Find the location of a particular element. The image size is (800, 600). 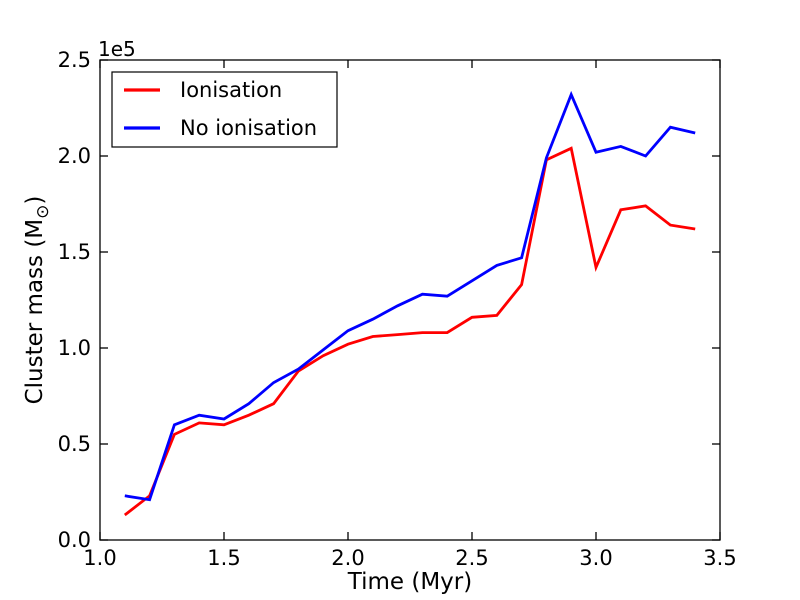

y-axis-label-main: Cluster mass (M is located at coordinates (35, 312).